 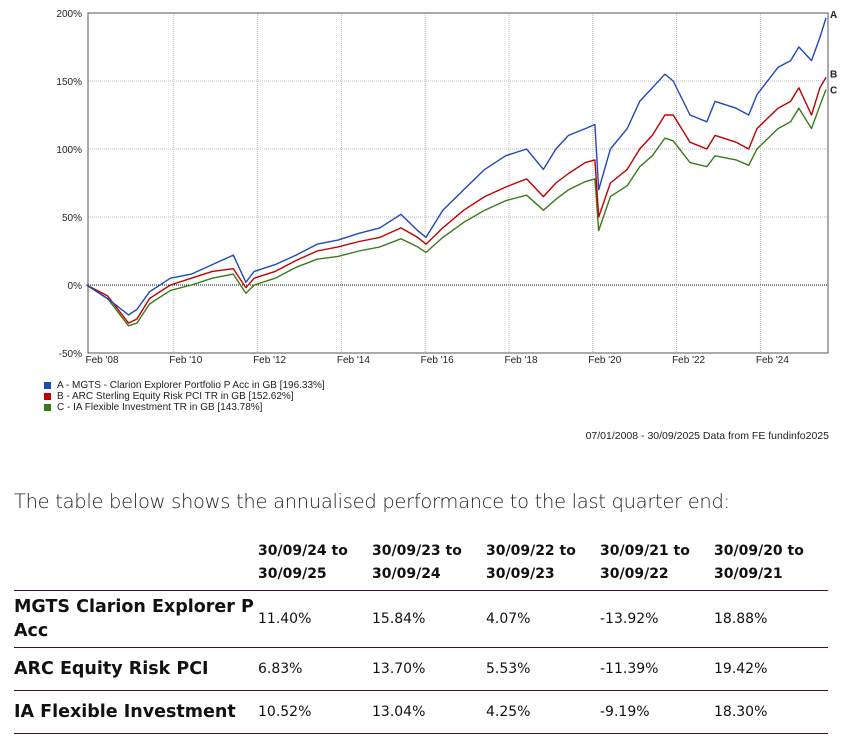 What do you see at coordinates (69, 150) in the screenshot?
I see `y-tick-label: 100%` at bounding box center [69, 150].